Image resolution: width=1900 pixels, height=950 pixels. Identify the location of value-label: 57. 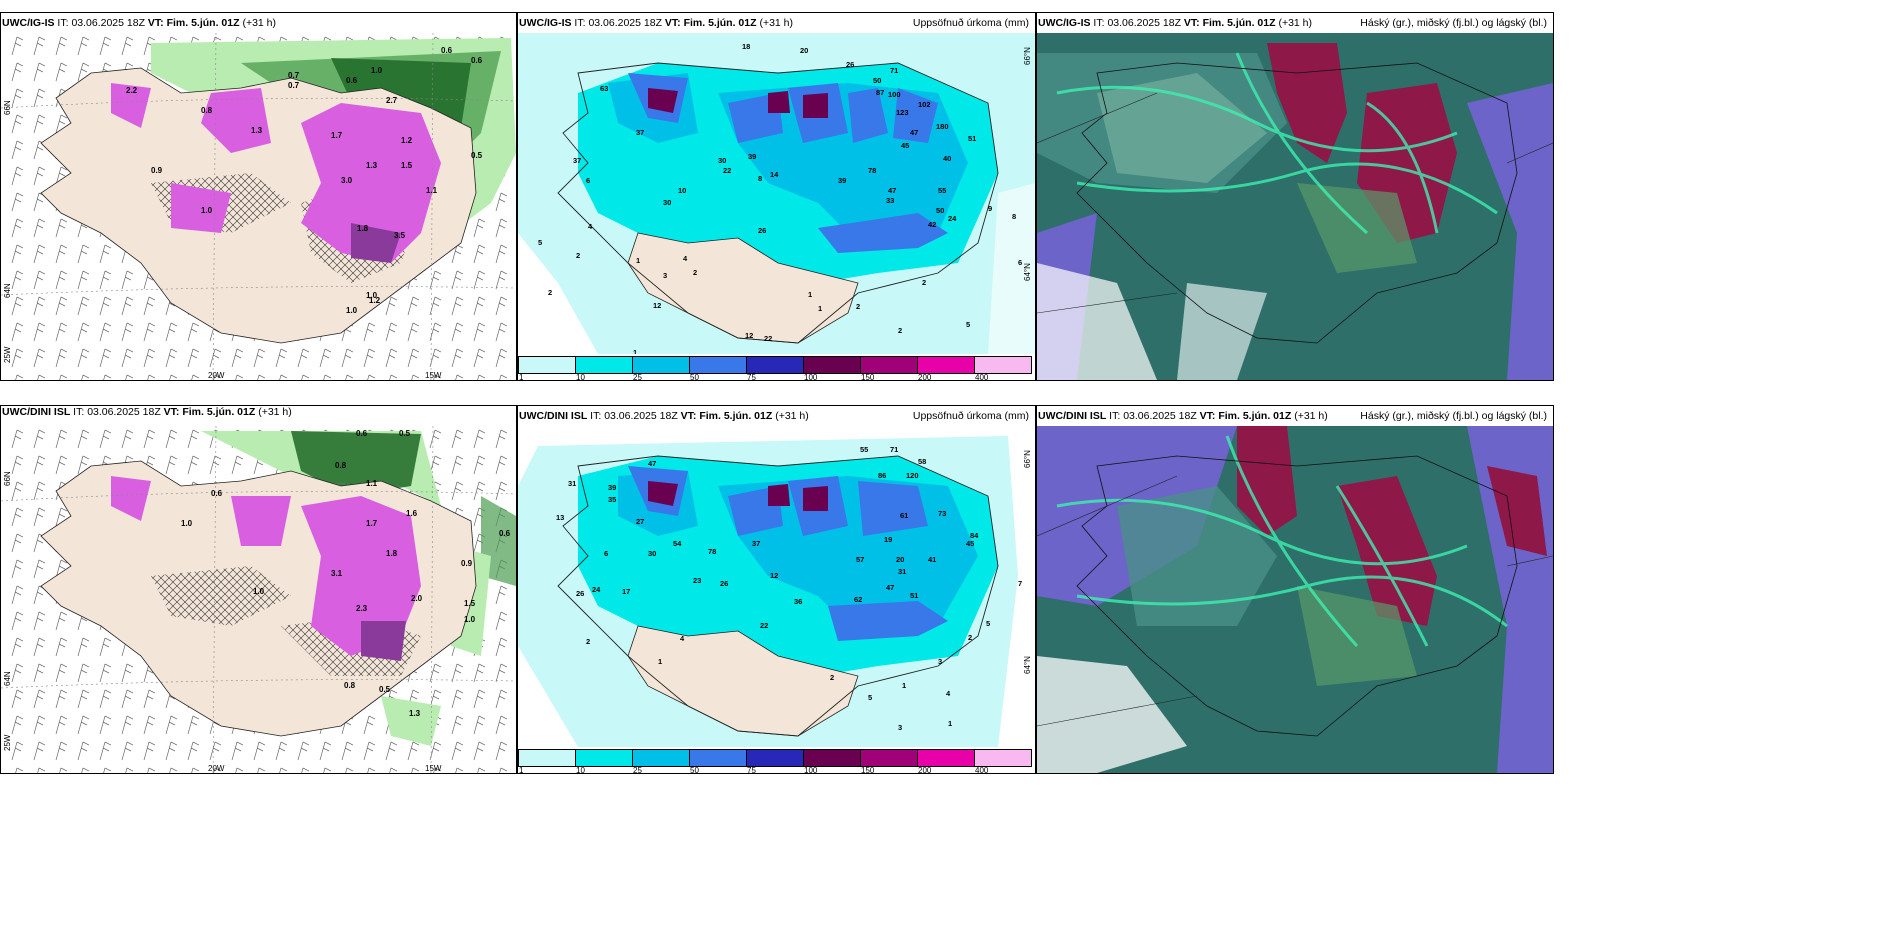
(860, 559).